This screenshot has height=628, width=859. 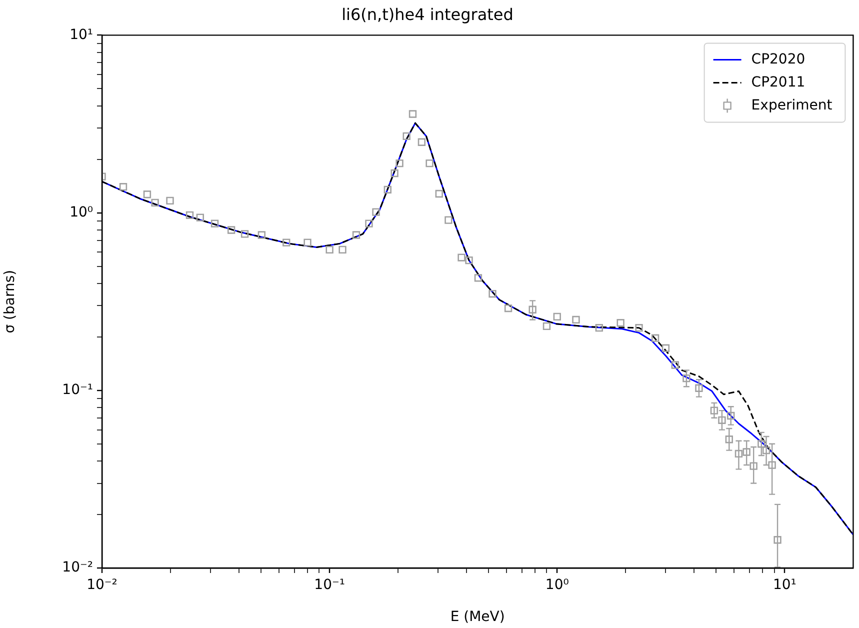 What do you see at coordinates (10, 302) in the screenshot?
I see `y-axis-title: σ (barns)` at bounding box center [10, 302].